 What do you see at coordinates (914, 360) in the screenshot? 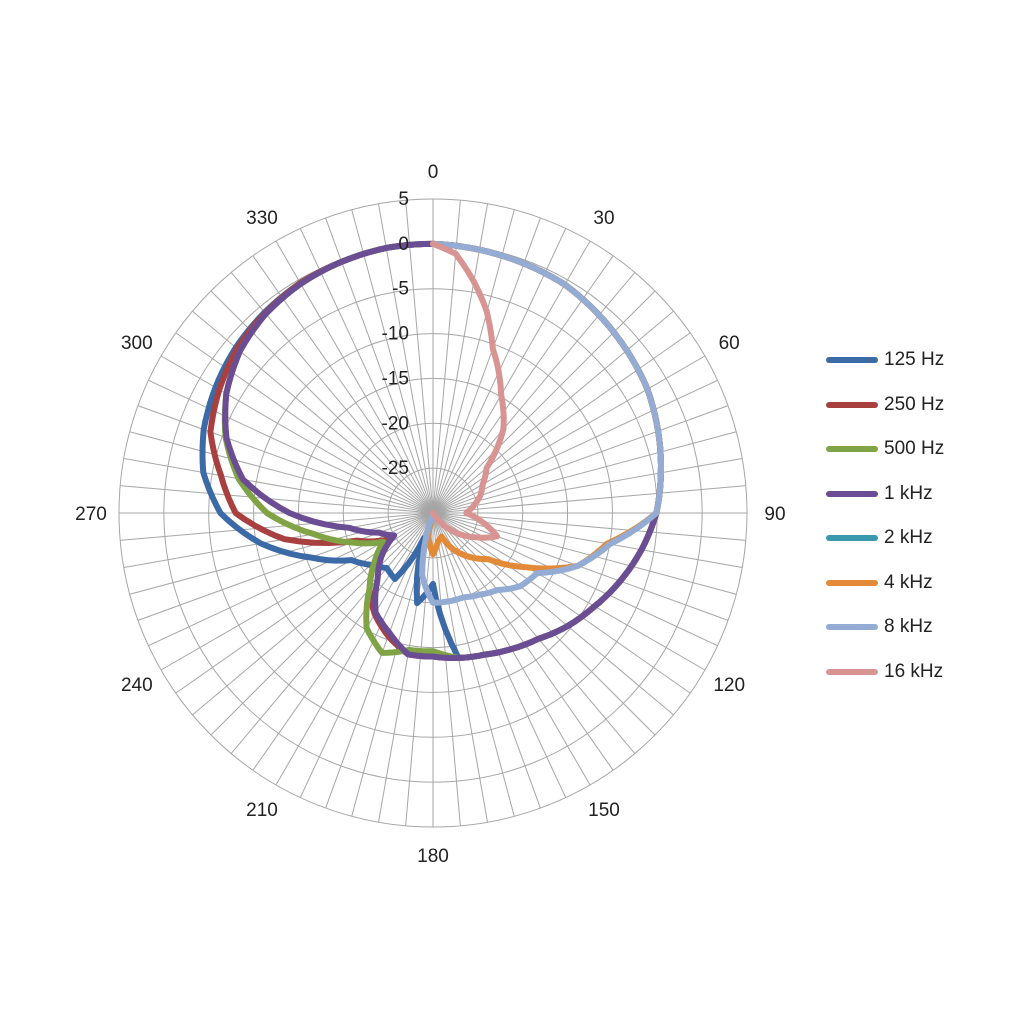
I see `legend-label: 125 Hz` at bounding box center [914, 360].